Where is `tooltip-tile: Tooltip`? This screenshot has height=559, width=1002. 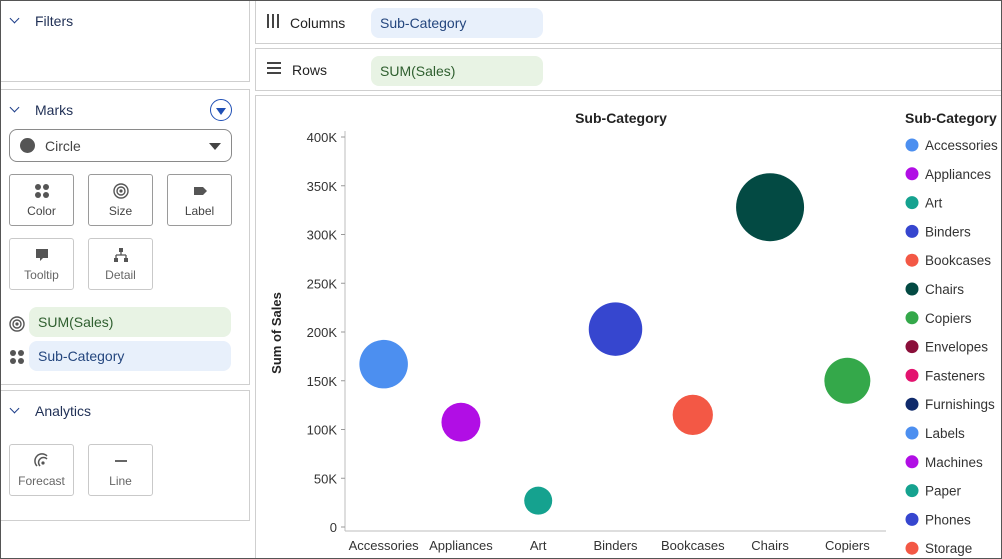
tooltip-tile: Tooltip is located at coordinates (41, 264).